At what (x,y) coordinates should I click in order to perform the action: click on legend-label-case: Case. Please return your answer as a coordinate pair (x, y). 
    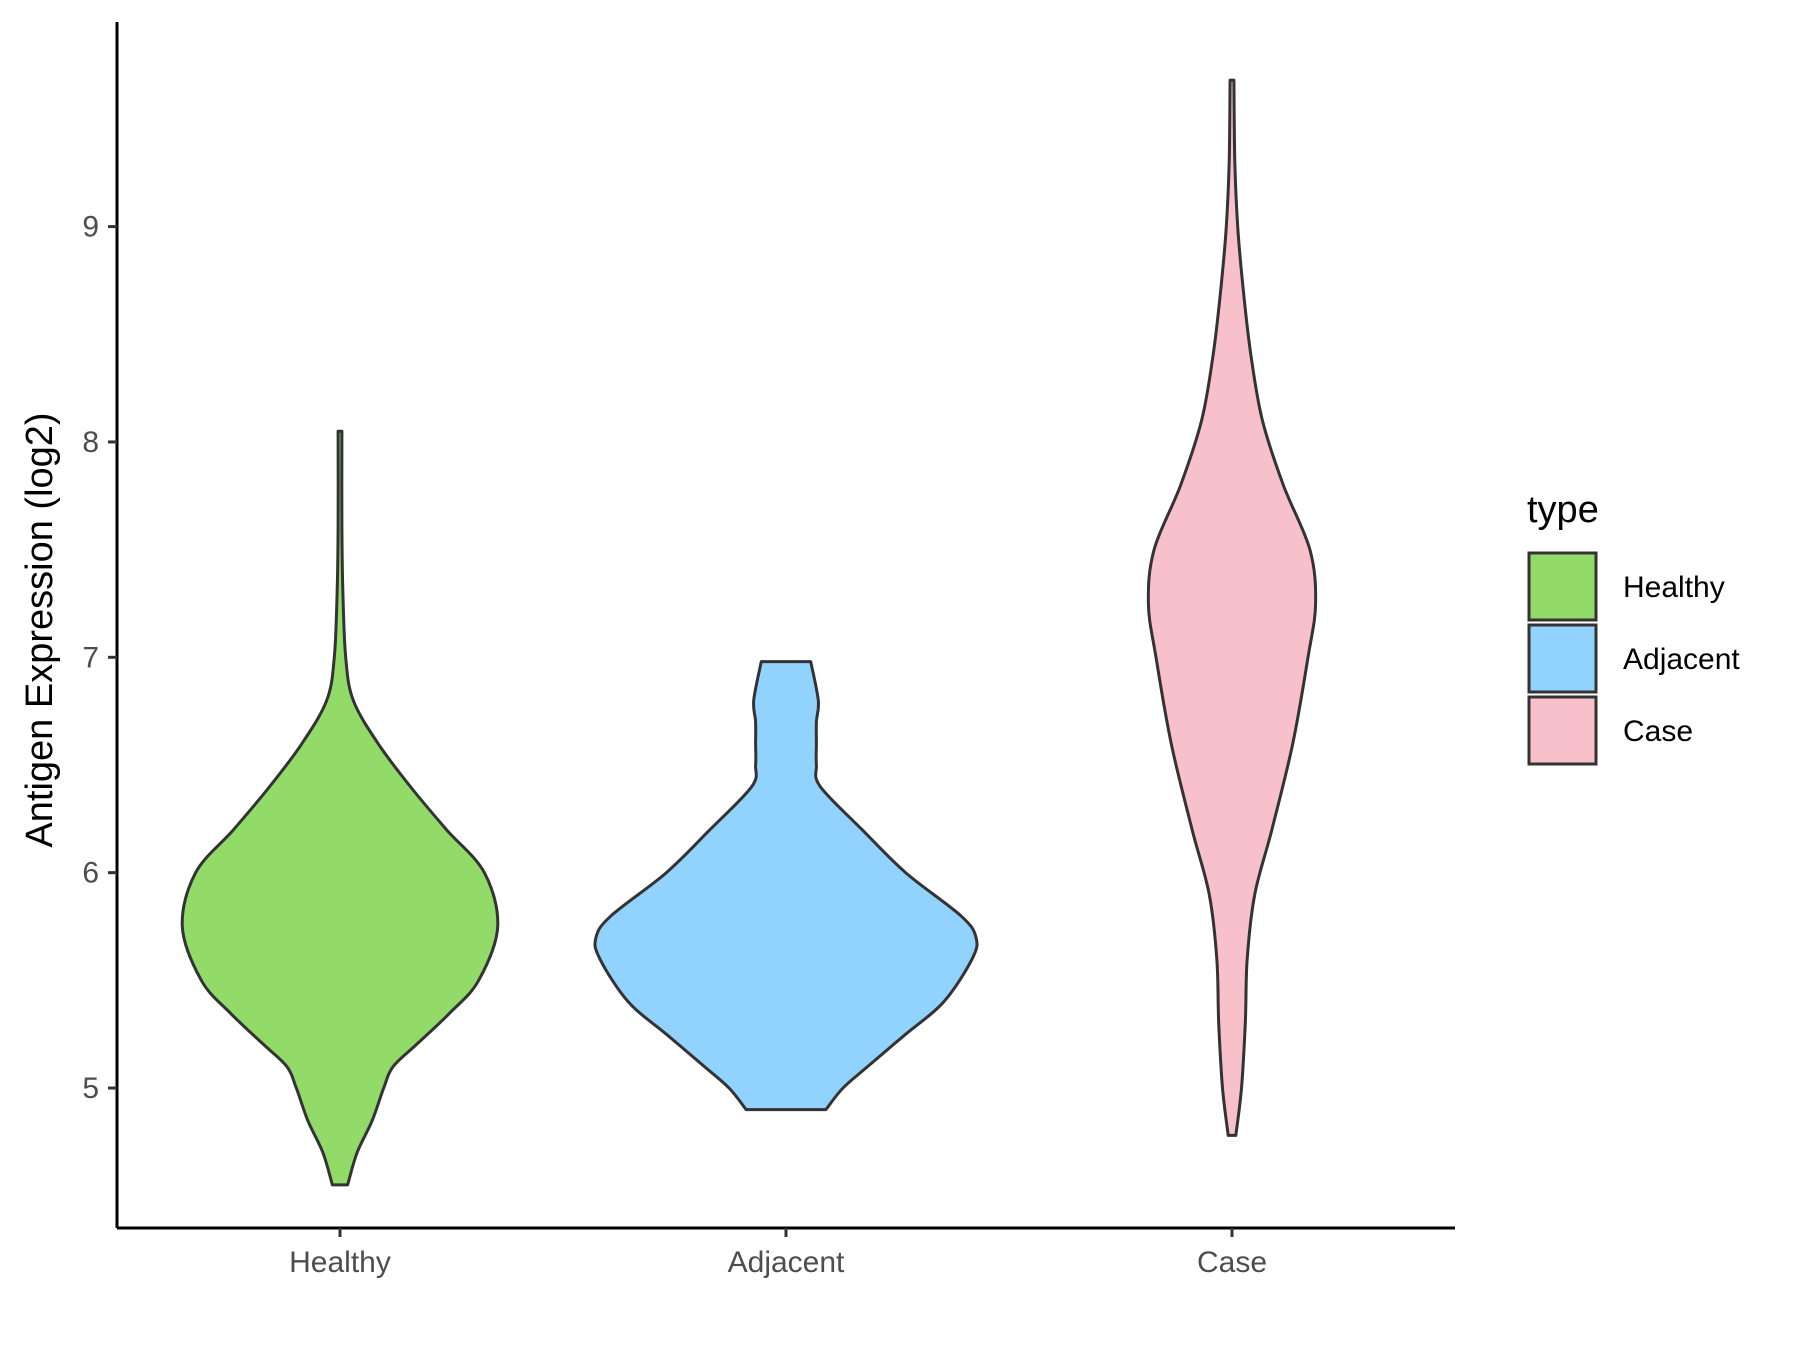
    Looking at the image, I should click on (1658, 731).